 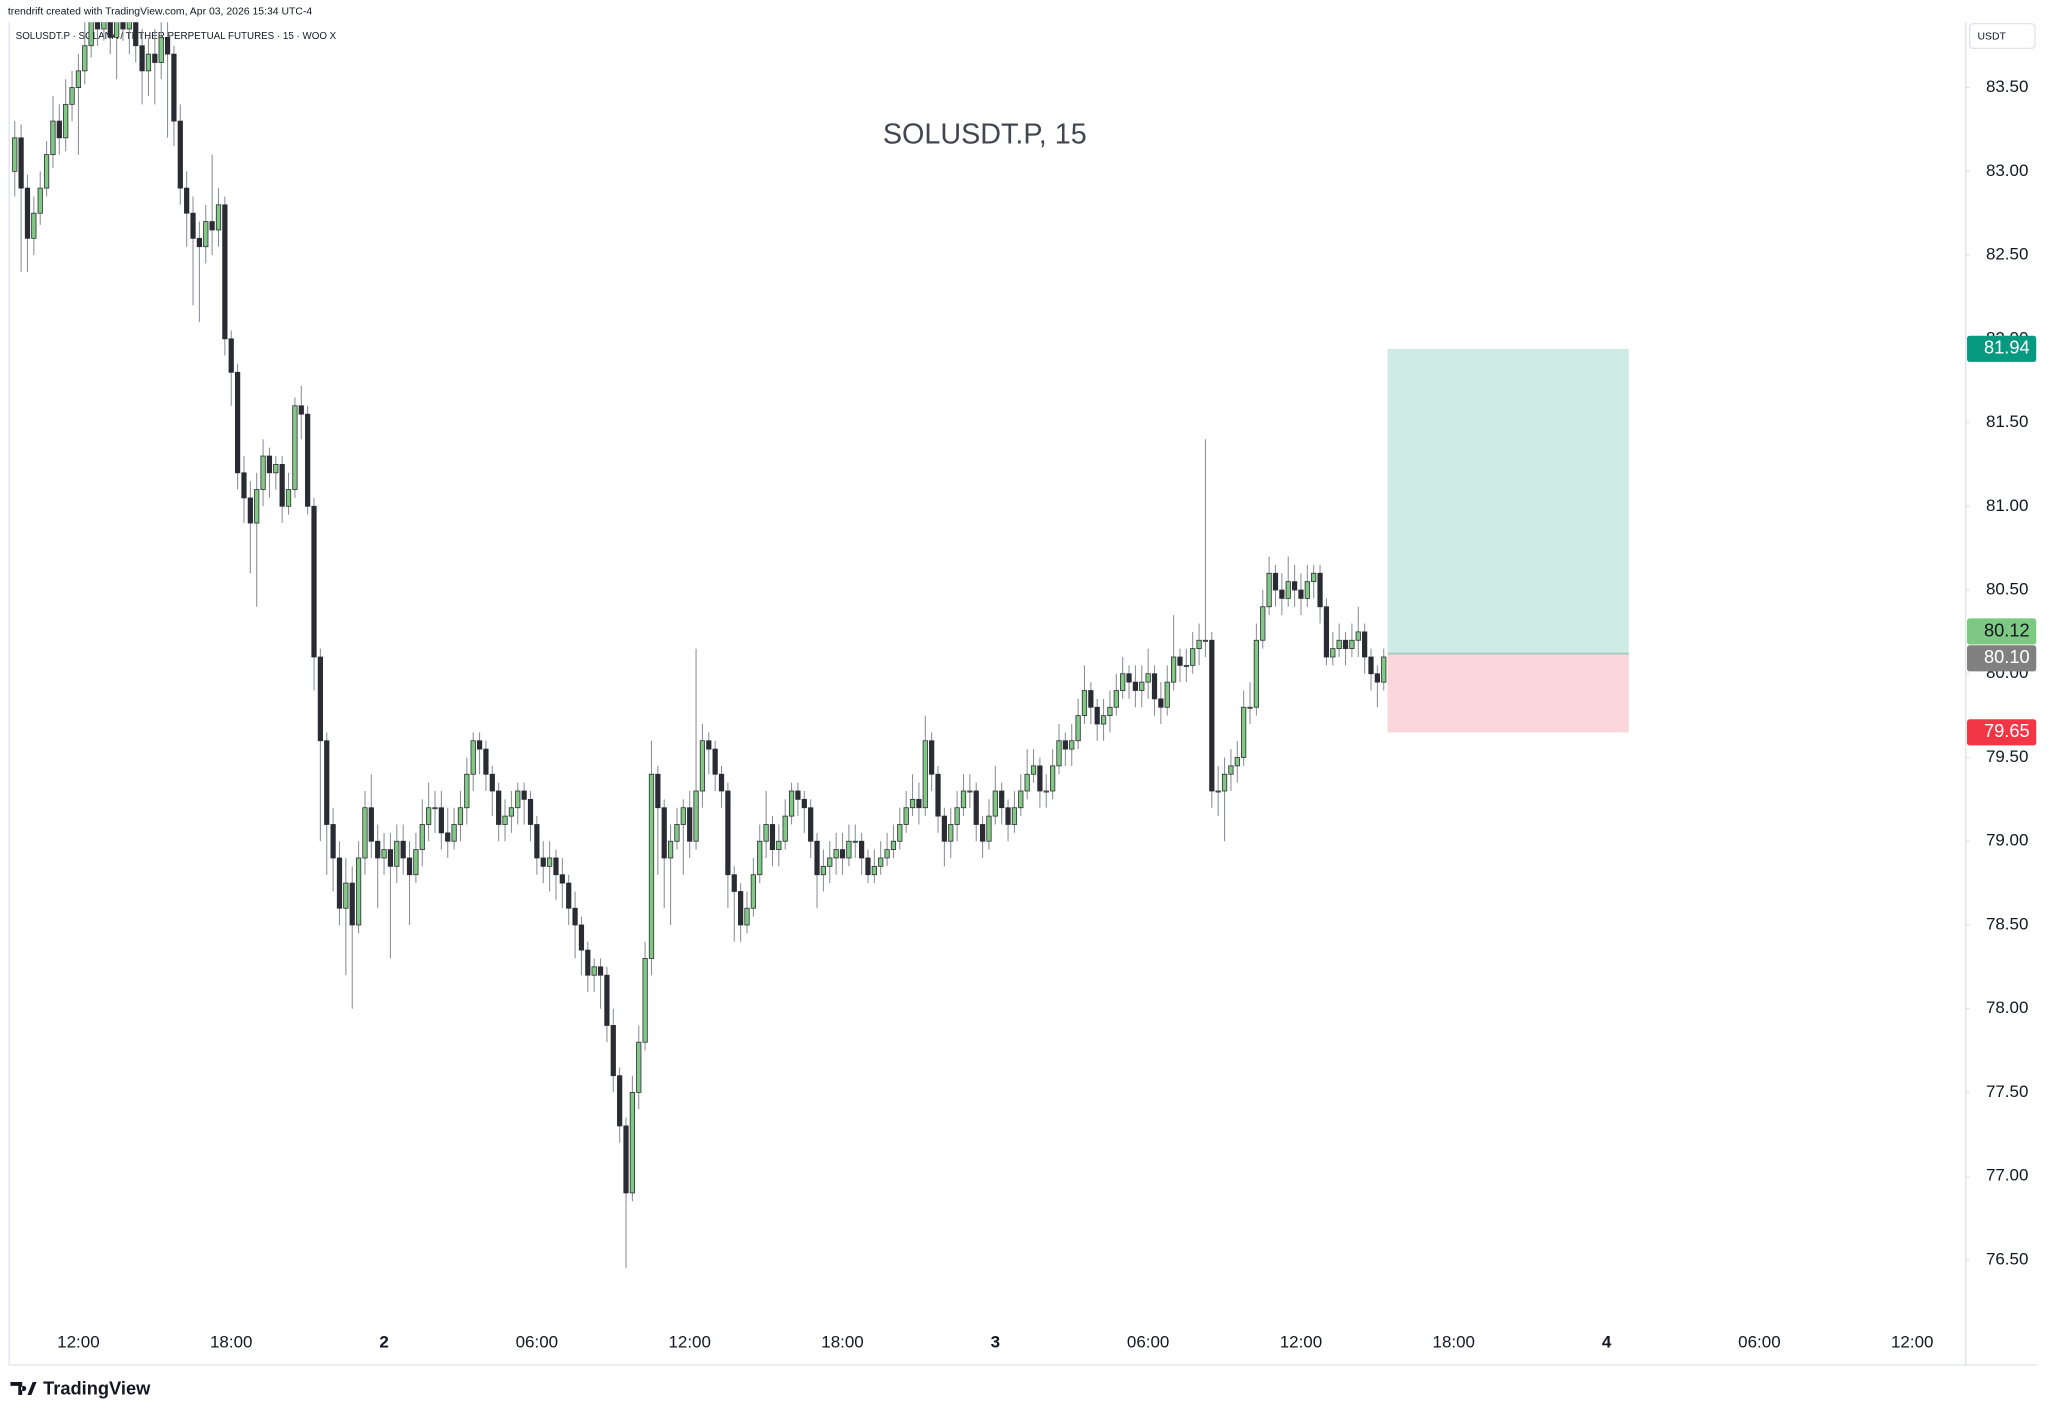 What do you see at coordinates (2007, 170) in the screenshot?
I see `y-tick-label: 83.00` at bounding box center [2007, 170].